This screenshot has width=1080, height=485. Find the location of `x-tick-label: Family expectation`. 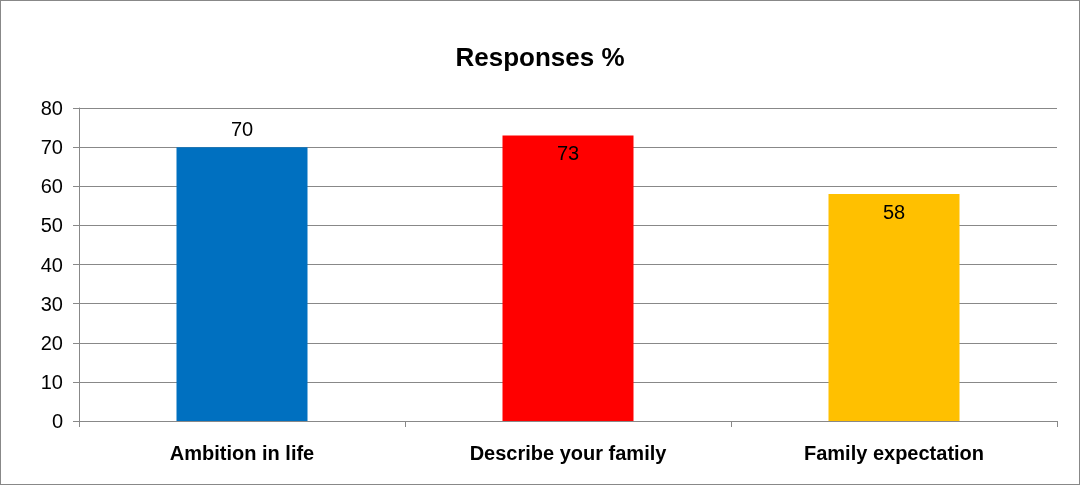

x-tick-label: Family expectation is located at coordinates (894, 453).